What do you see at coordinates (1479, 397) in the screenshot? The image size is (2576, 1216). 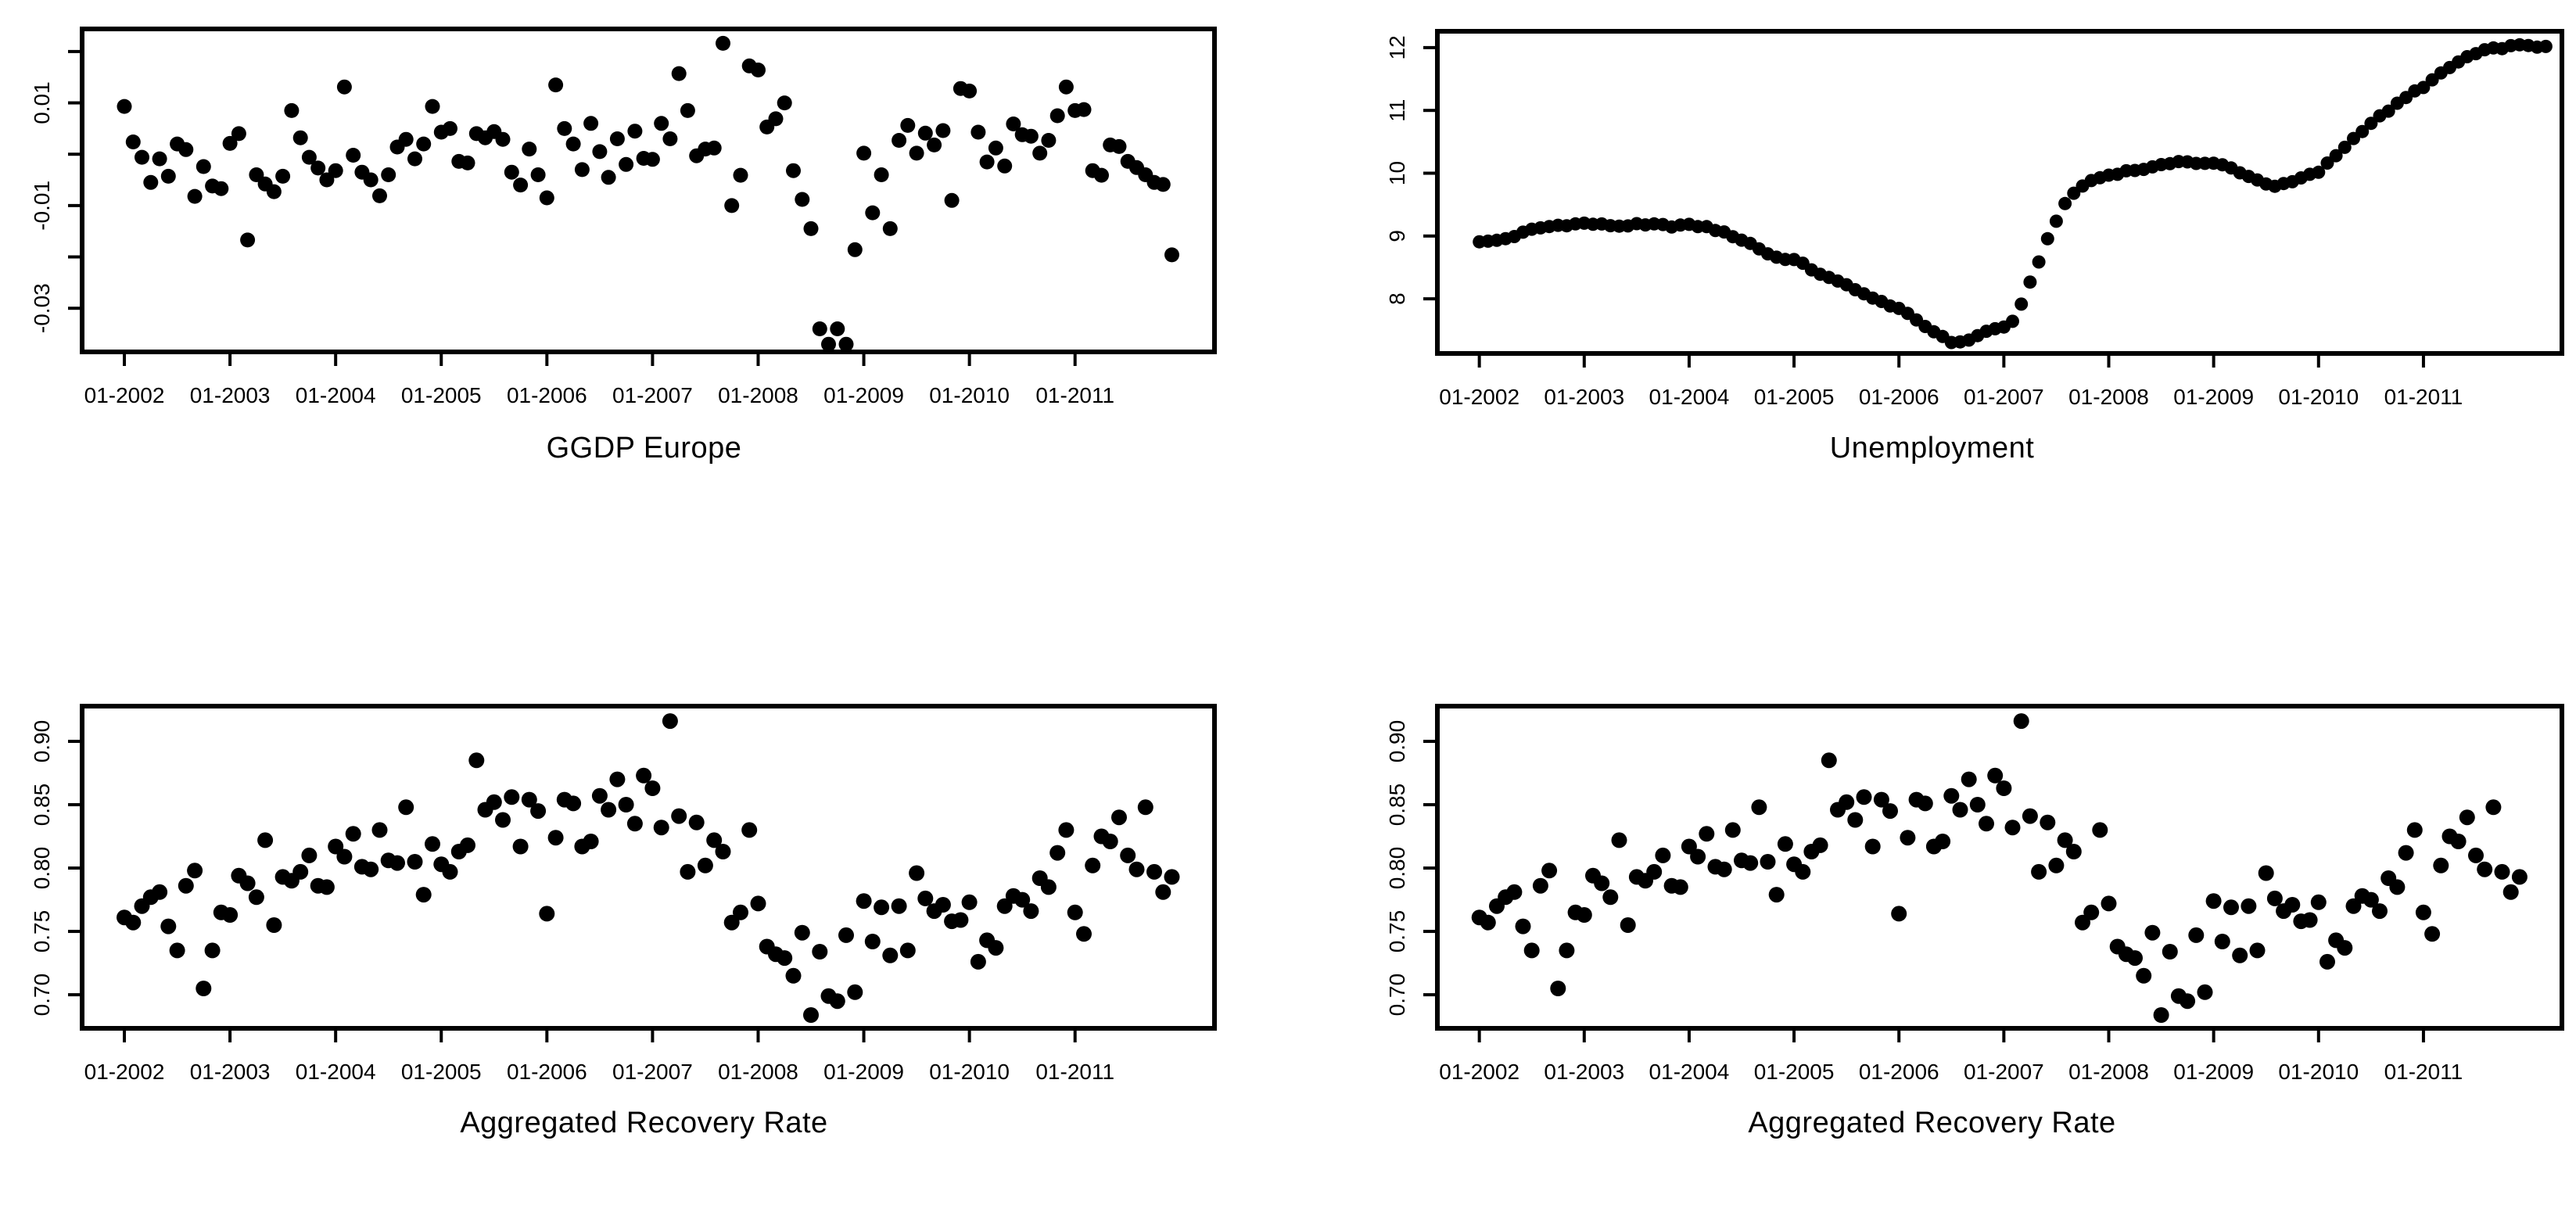 I see `x-tick-label: 01-2002` at bounding box center [1479, 397].